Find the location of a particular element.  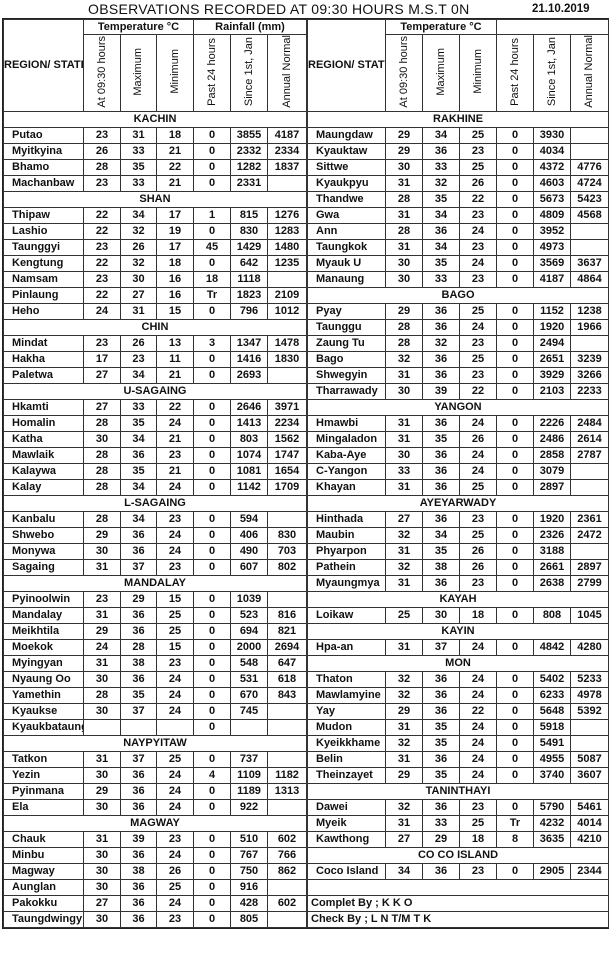

station-name: Ela is located at coordinates (43, 807).